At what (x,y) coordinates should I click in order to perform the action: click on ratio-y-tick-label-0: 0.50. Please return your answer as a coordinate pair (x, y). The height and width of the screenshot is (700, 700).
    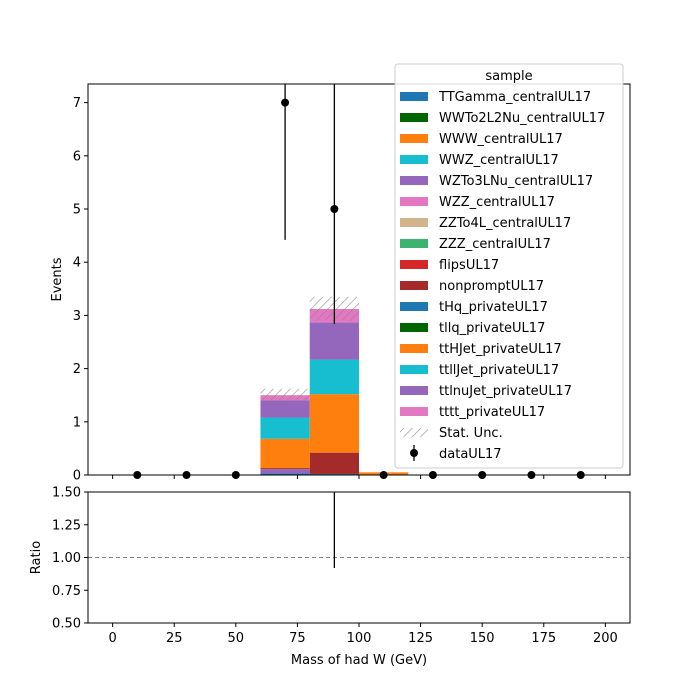
    Looking at the image, I should click on (66, 624).